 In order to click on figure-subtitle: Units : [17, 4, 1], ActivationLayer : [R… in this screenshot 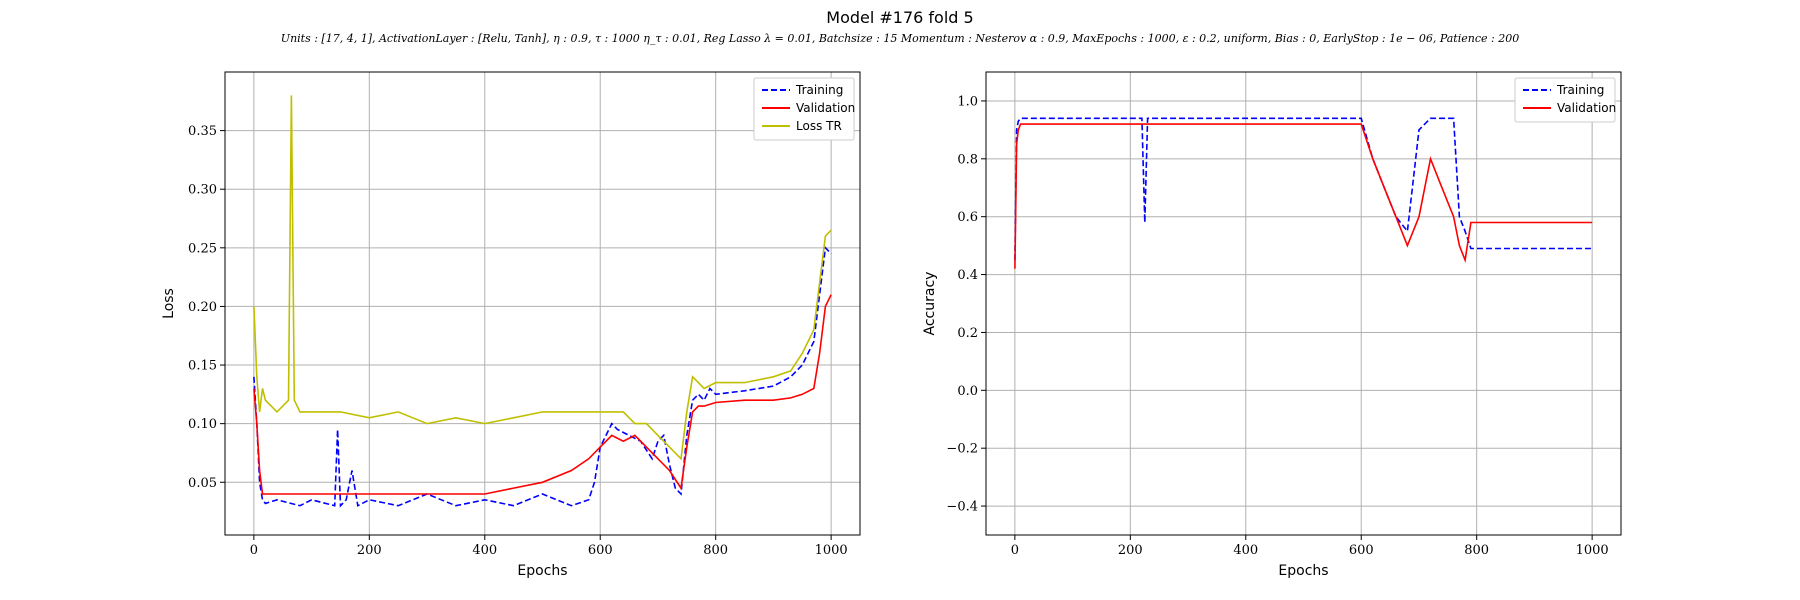, I will do `click(900, 38)`.